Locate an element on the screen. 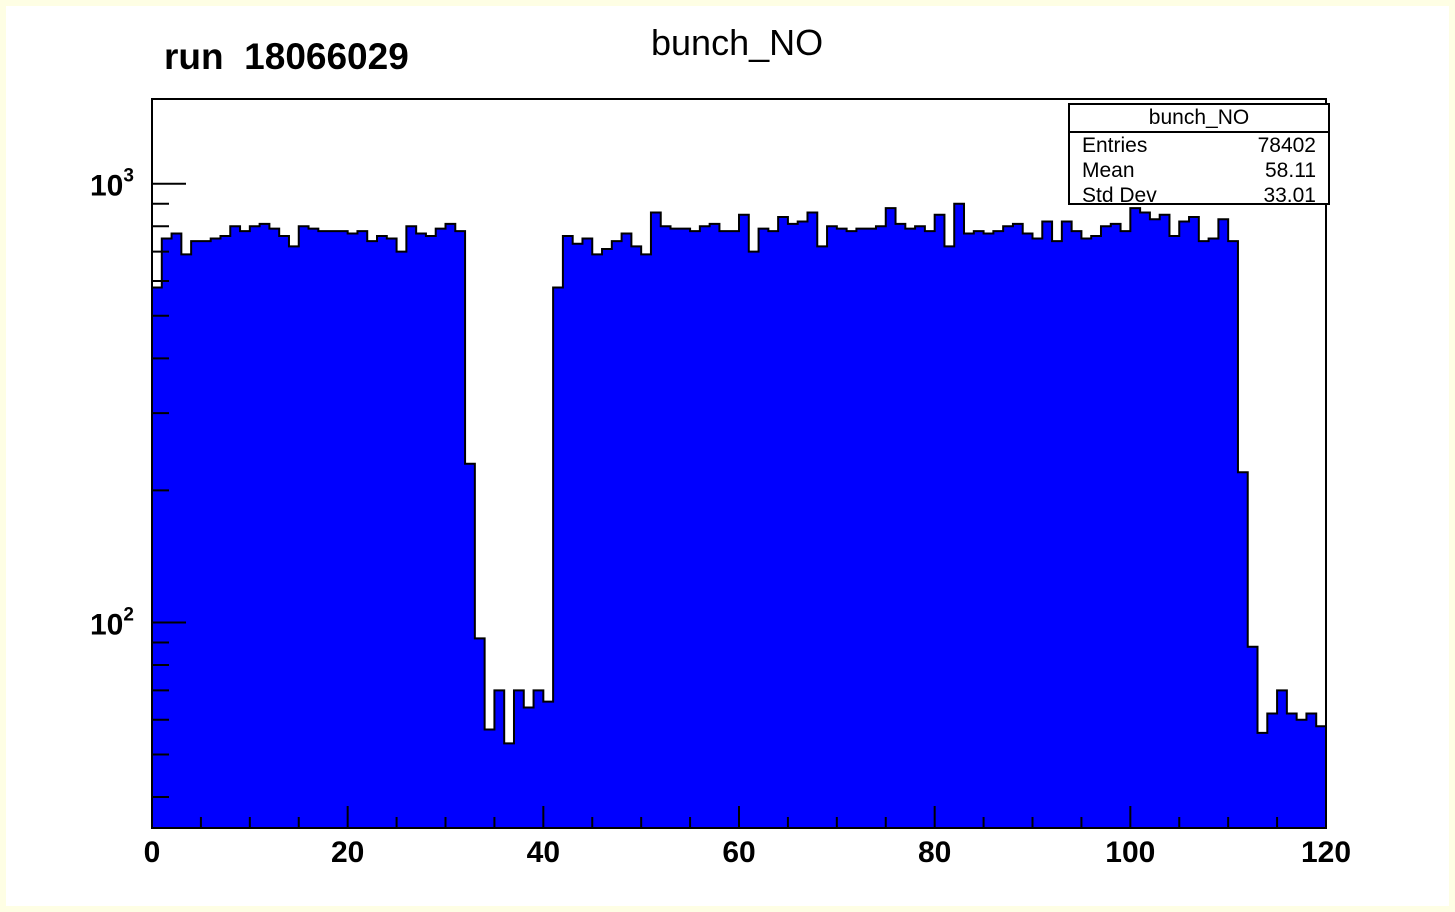 Image resolution: width=1455 pixels, height=912 pixels. stats-row-entries: Entries 78402 is located at coordinates (1199, 145).